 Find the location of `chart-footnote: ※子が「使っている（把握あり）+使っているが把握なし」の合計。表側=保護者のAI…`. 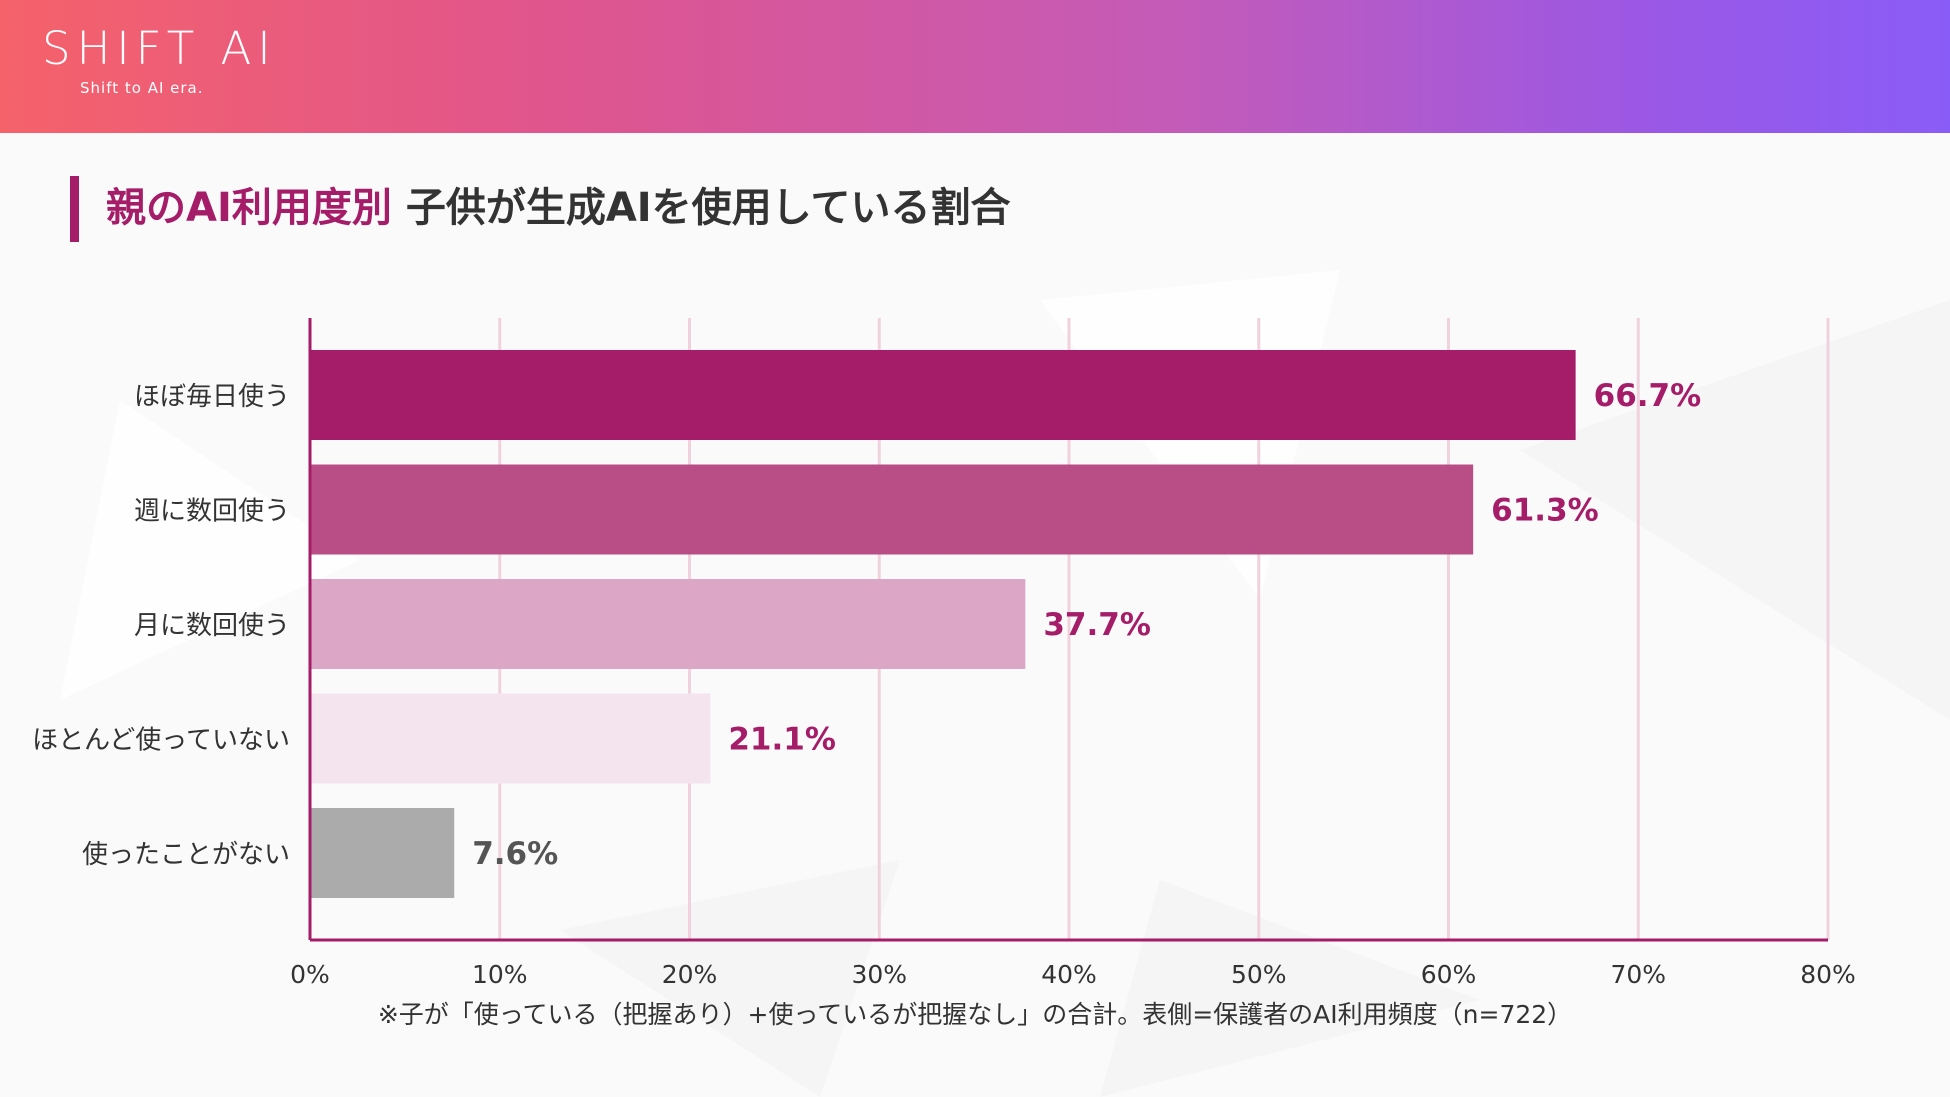

chart-footnote: ※子が「使っている（把握あり）+使っているが把握なし」の合計。表側=保護者のAI… is located at coordinates (975, 1014).